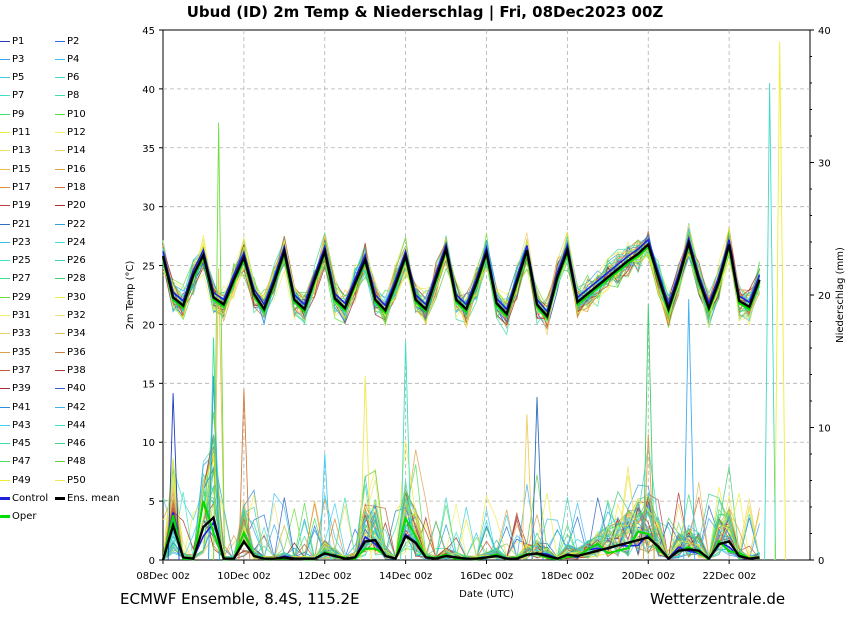 The image size is (850, 620). Describe the element at coordinates (18, 41) in the screenshot. I see `legend-label: P1` at that location.